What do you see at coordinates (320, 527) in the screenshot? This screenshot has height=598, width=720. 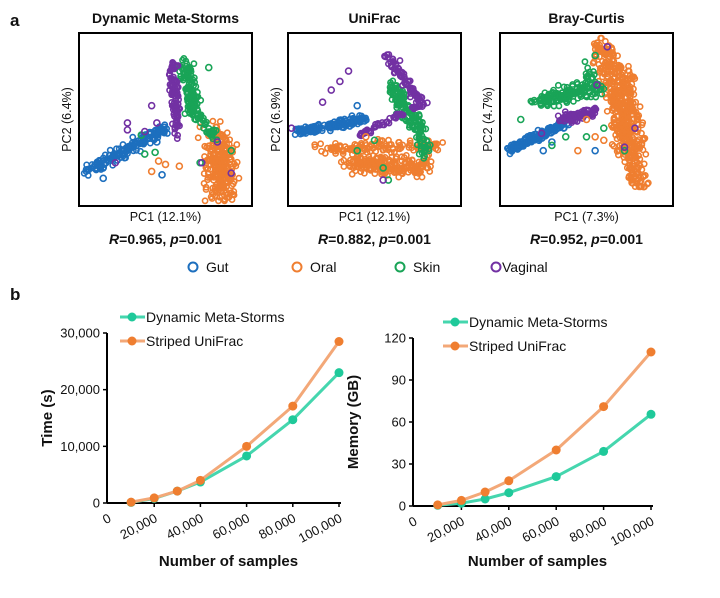 I see `x-tick-label: 100,000` at bounding box center [320, 527].